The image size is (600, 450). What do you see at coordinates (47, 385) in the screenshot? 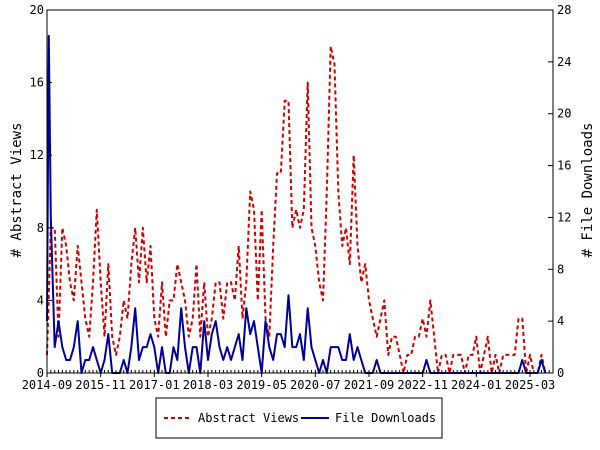
I see `x-tick-label: 2014-09` at bounding box center [47, 385].